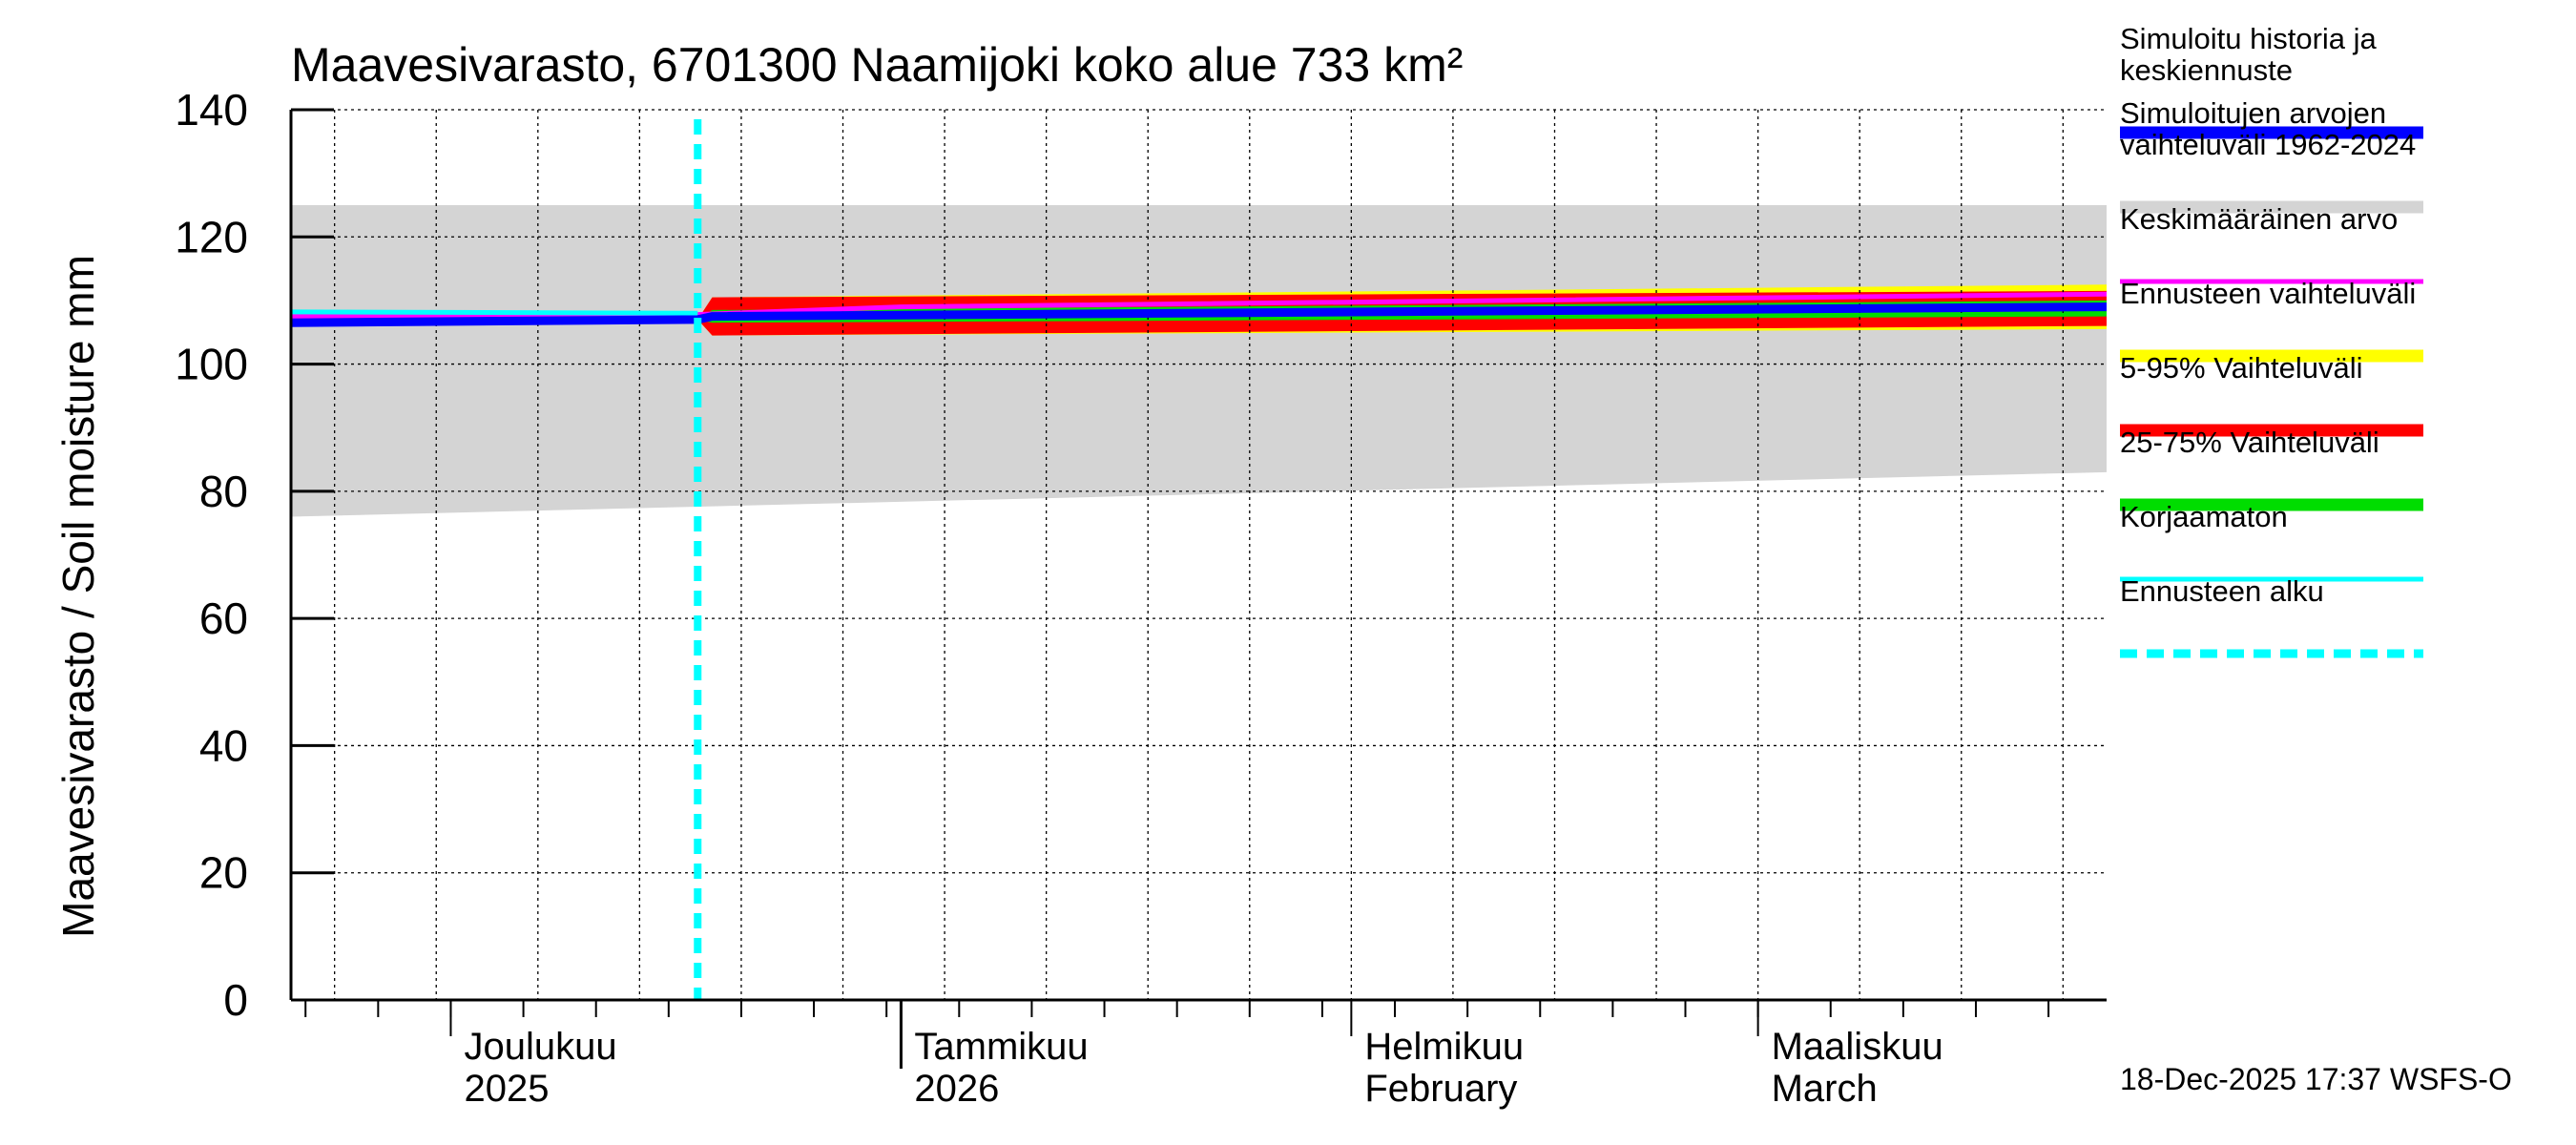 The width and height of the screenshot is (2576, 1145). What do you see at coordinates (211, 110) in the screenshot?
I see `y-tick-label: 140` at bounding box center [211, 110].